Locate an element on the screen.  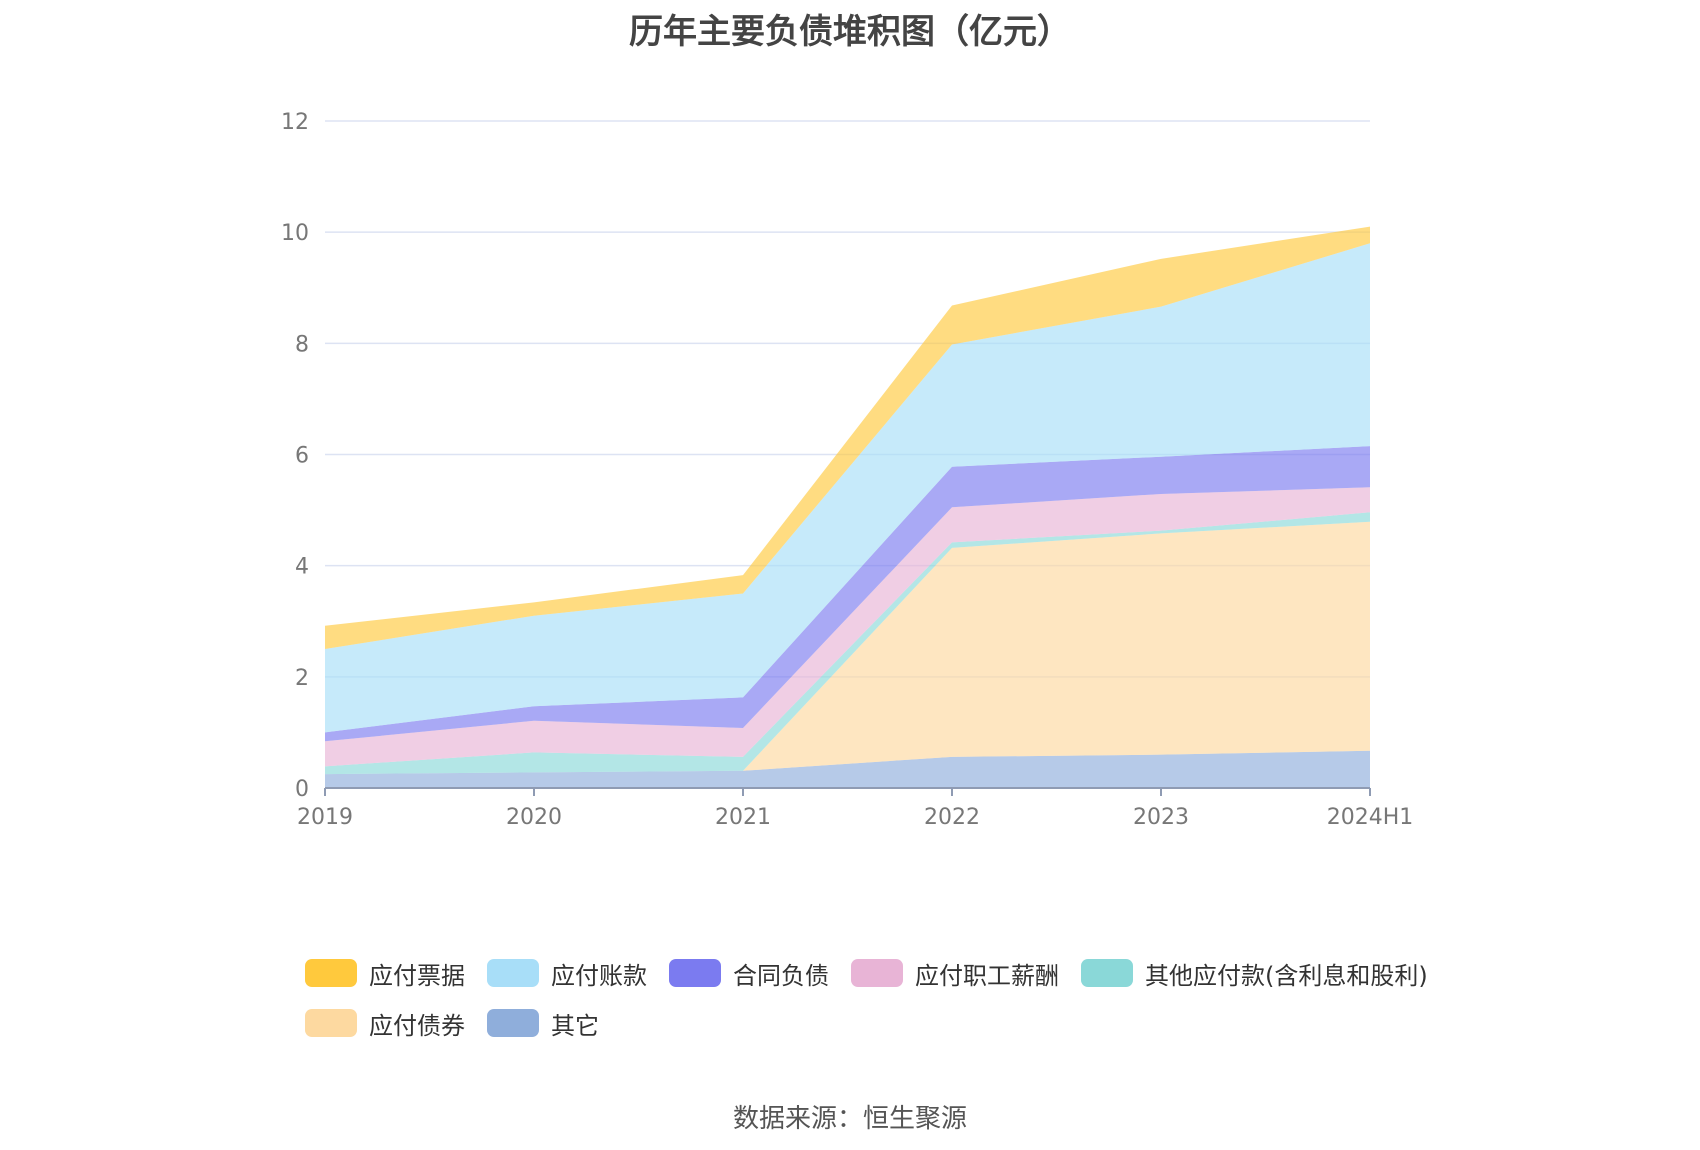
legend-item: 应付票据 is located at coordinates (385, 973).